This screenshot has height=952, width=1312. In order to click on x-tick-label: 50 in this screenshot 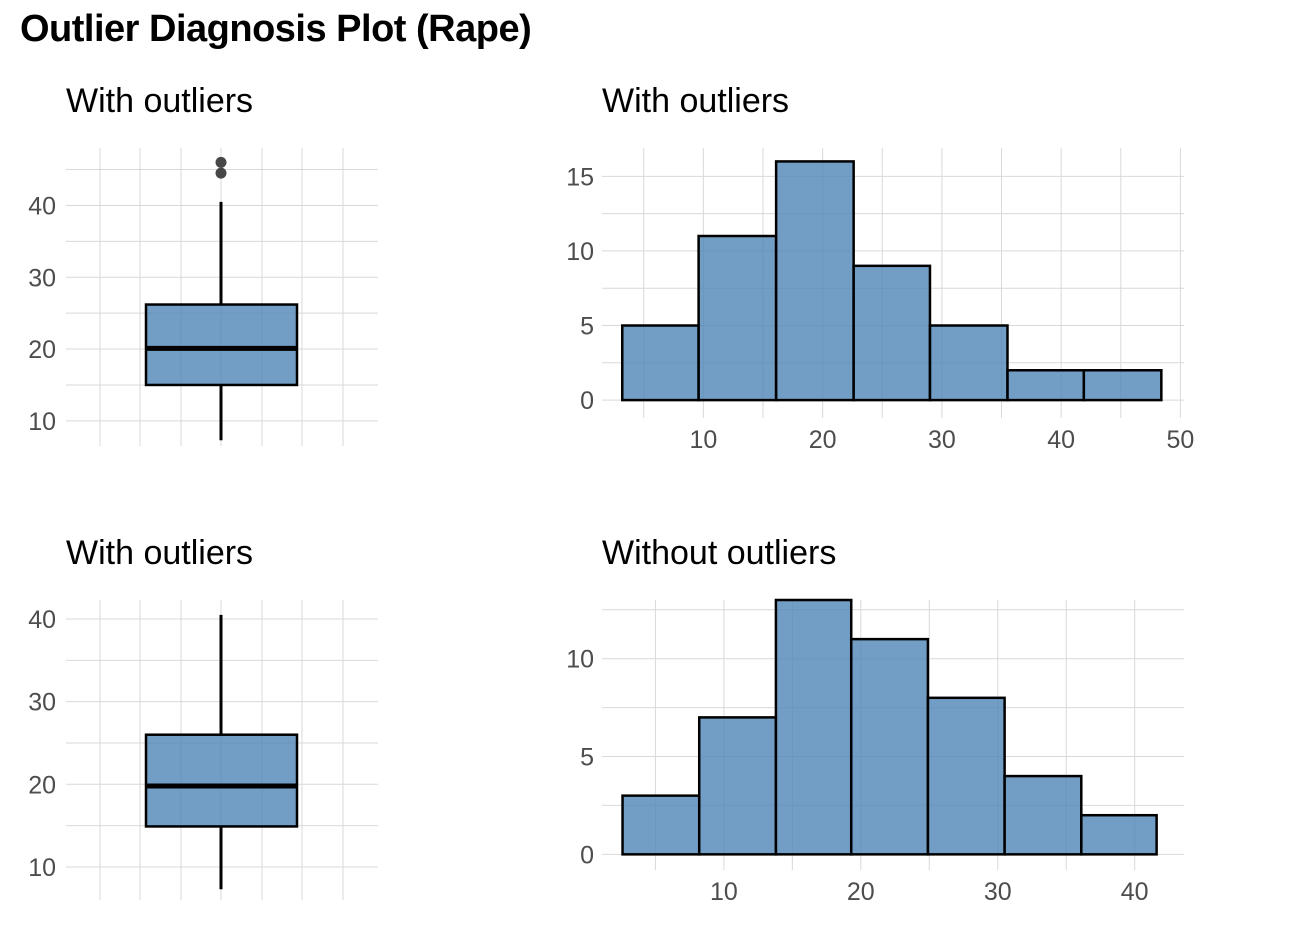, I will do `click(1181, 440)`.